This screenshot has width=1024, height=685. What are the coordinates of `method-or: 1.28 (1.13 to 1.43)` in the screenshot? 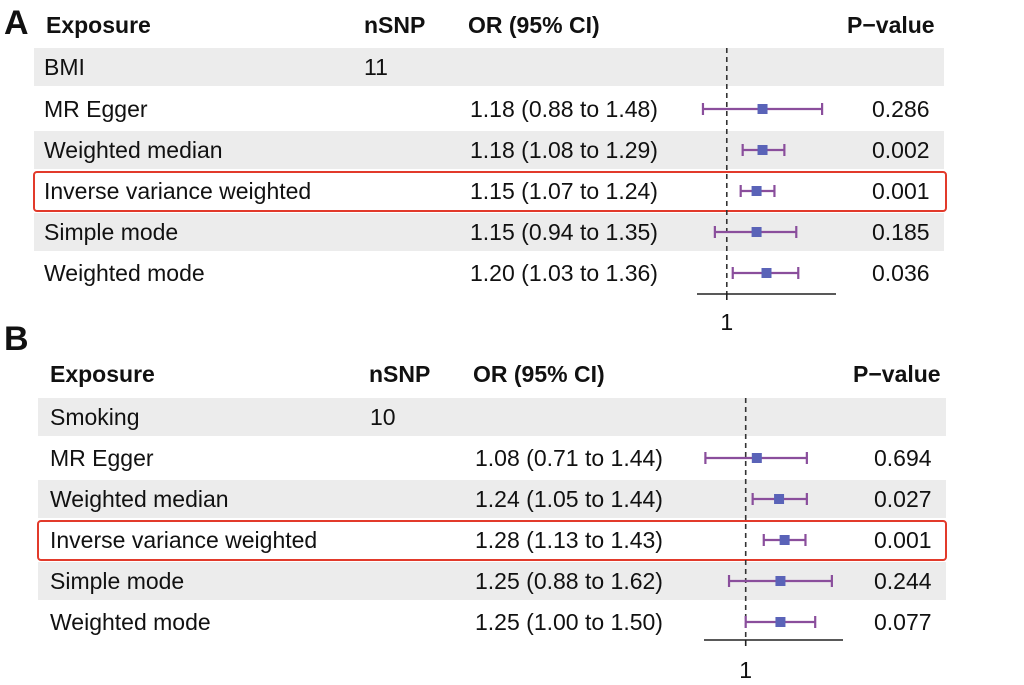 It's located at (569, 540).